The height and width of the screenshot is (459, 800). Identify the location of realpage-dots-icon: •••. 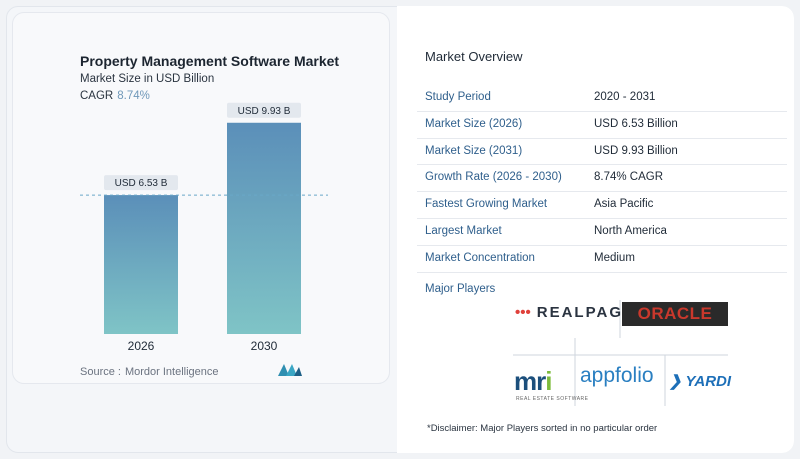
(523, 312).